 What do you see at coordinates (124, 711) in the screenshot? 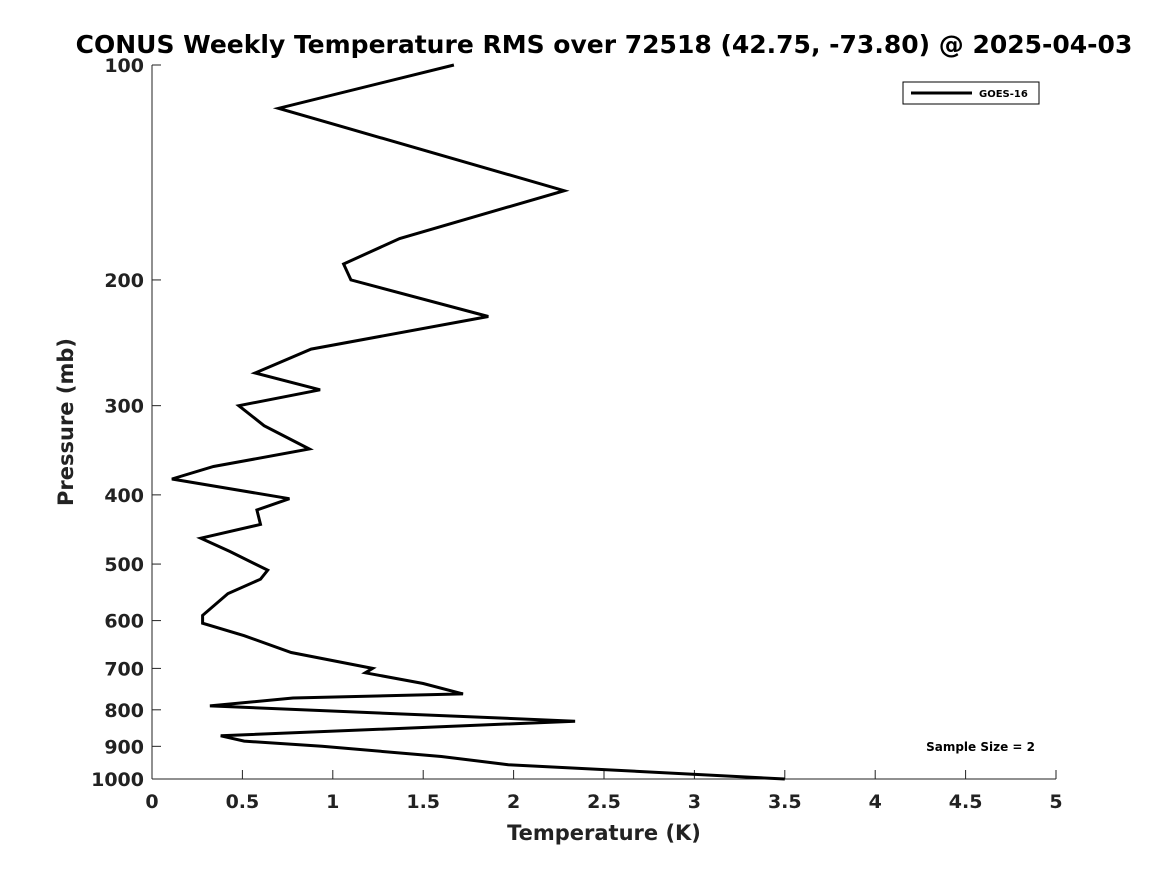
I see `y-tick-label: 800` at bounding box center [124, 711].